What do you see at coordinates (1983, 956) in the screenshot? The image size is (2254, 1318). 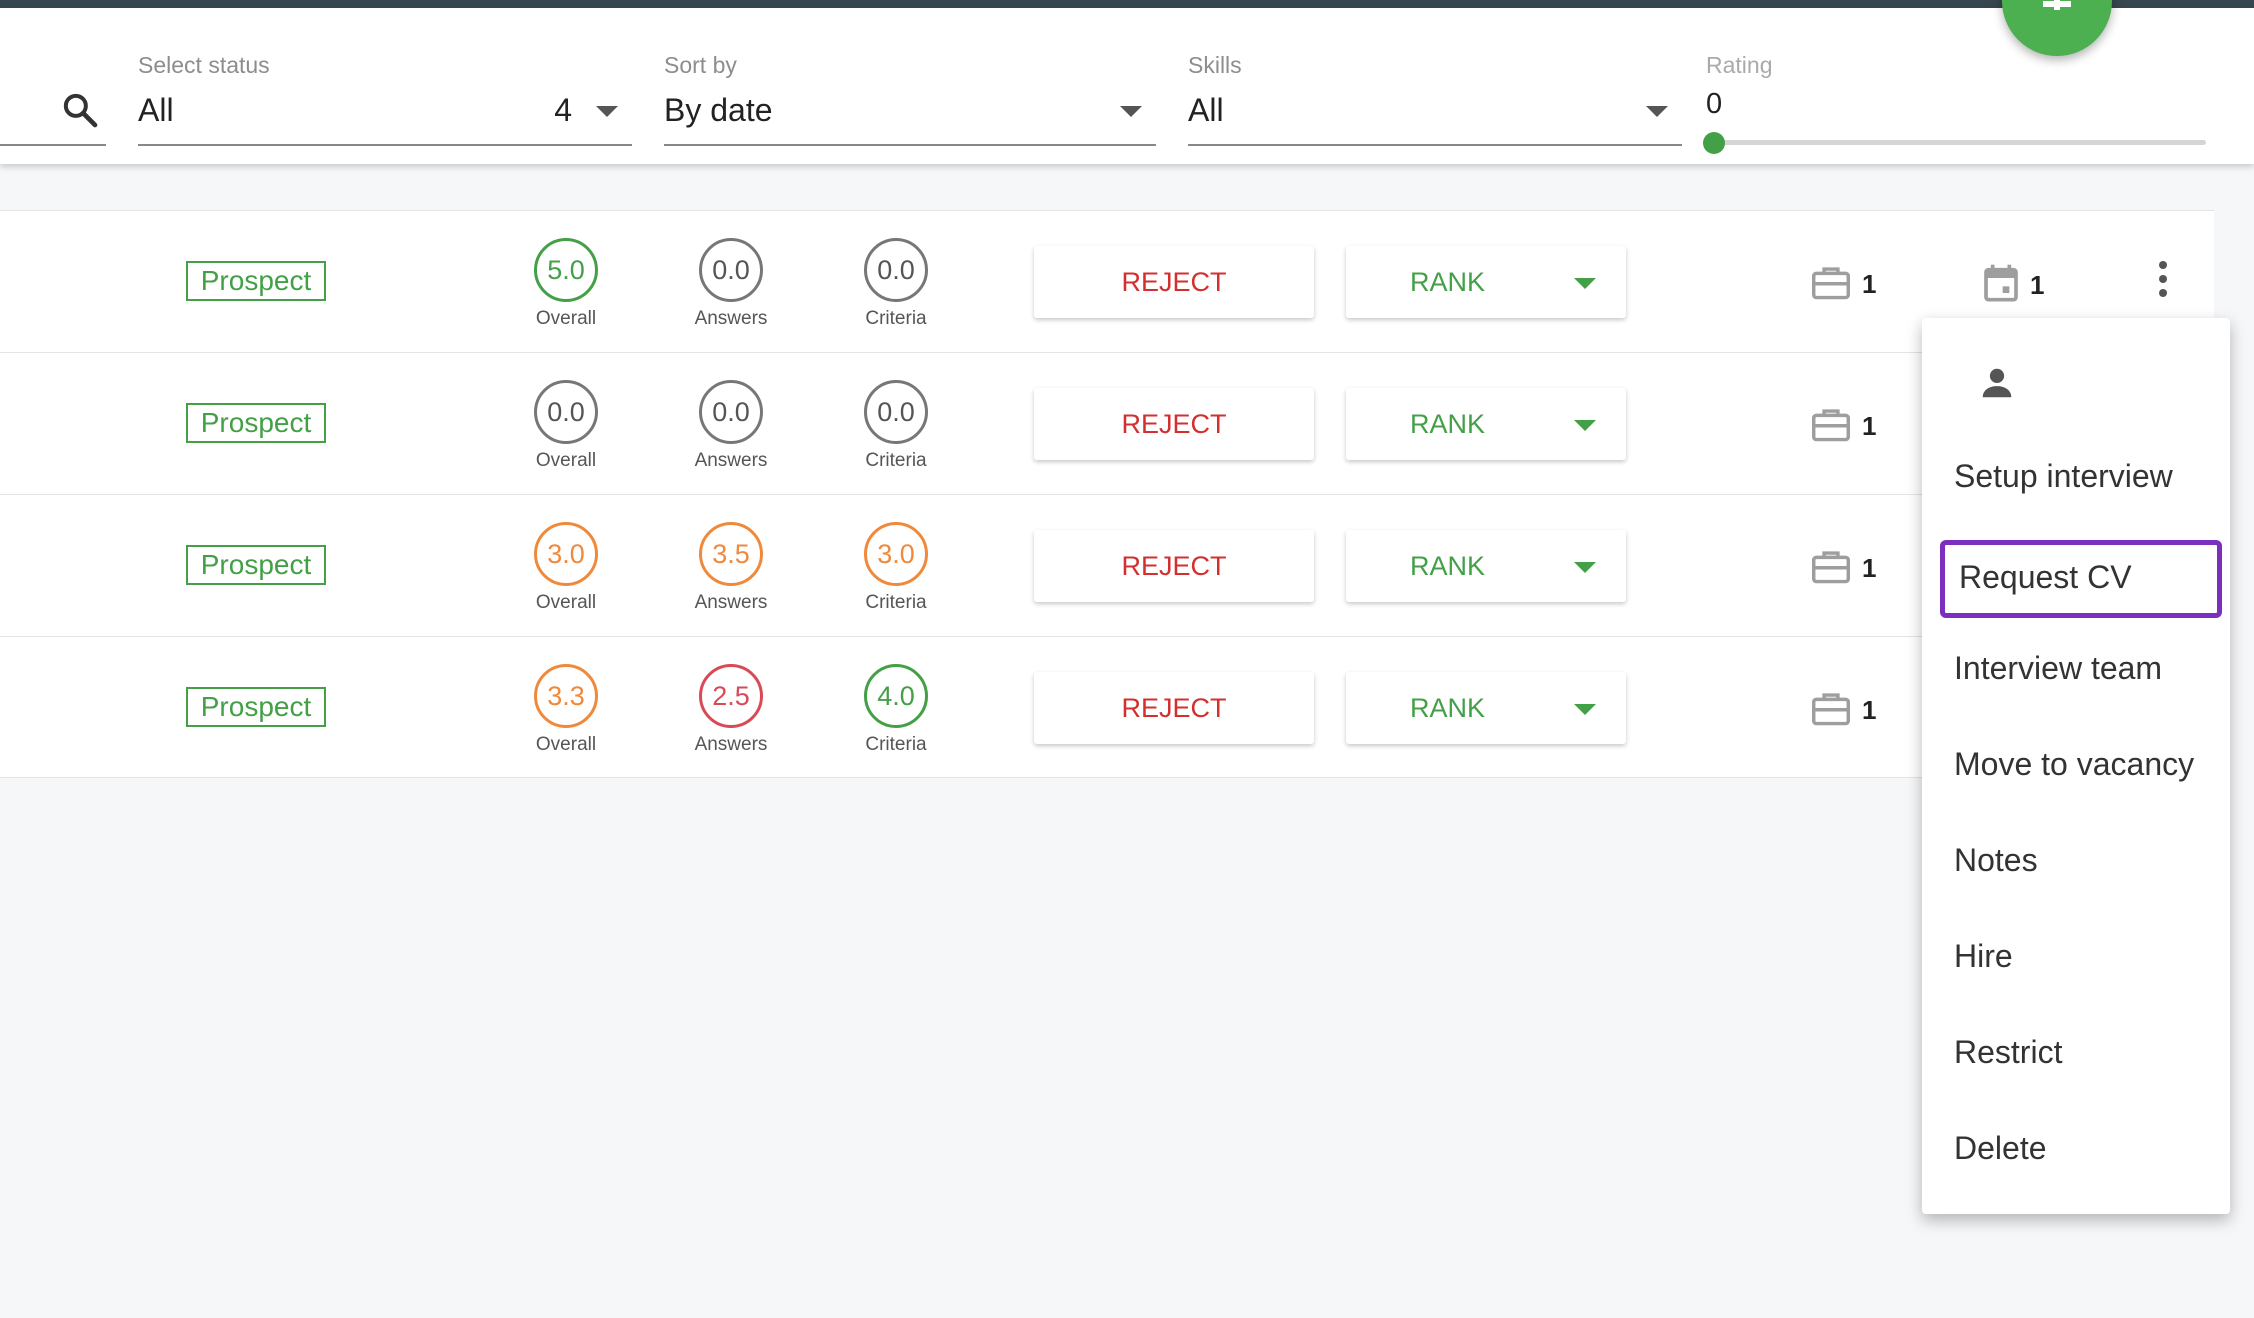 I see `menu-item-hire: Hire` at bounding box center [1983, 956].